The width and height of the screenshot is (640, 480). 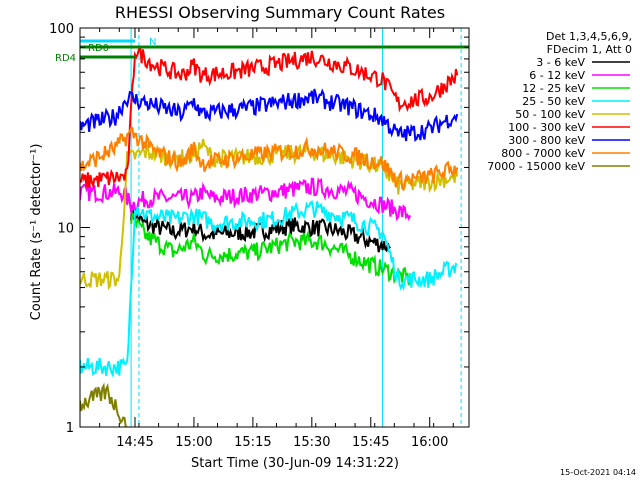 I want to click on x-tick-label: 14:45, so click(x=134, y=442).